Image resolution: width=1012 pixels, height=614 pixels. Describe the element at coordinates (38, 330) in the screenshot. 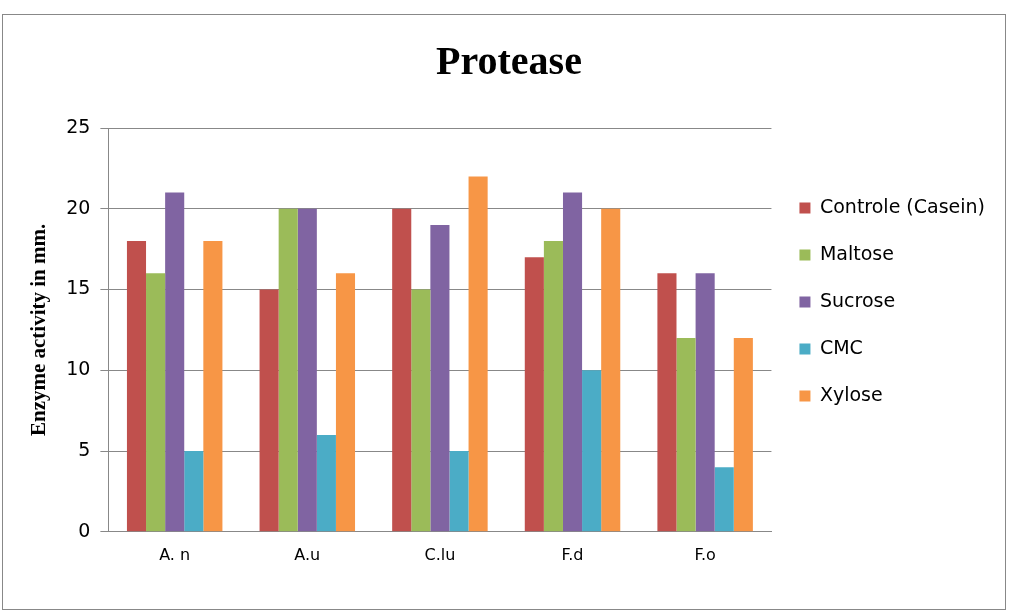

I see `y-axis-title: Enzyme activity in mm.` at that location.